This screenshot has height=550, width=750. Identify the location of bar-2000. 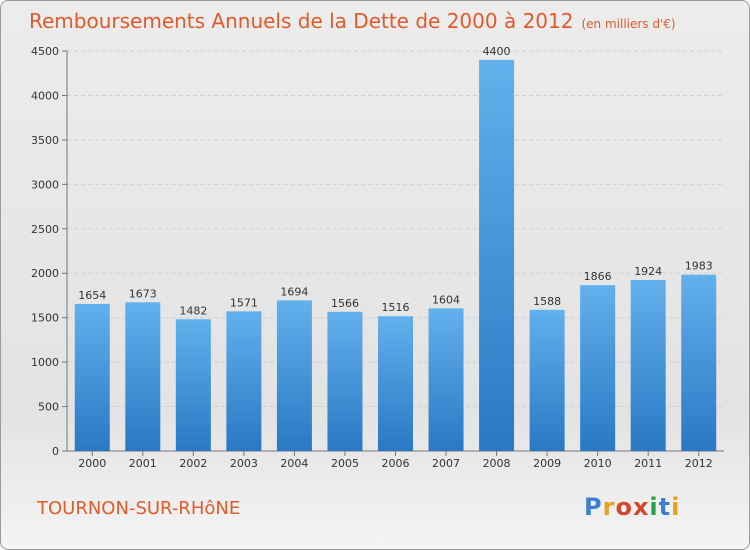
(92, 377).